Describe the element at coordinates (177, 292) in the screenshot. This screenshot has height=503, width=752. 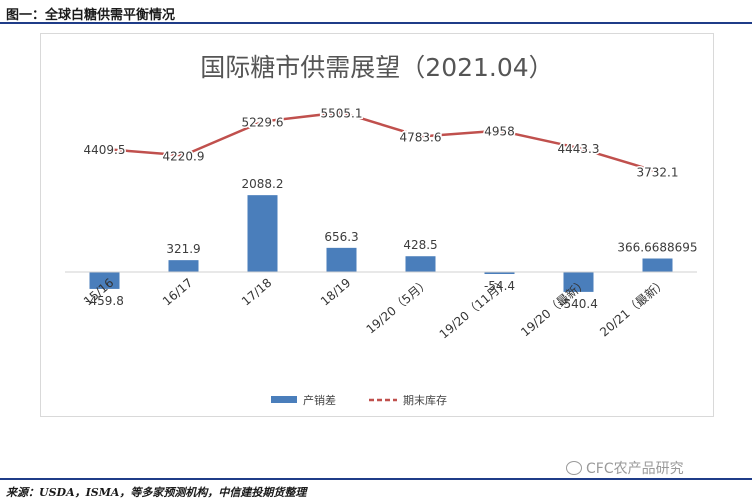
I see `x-tick-label: 16/17` at that location.